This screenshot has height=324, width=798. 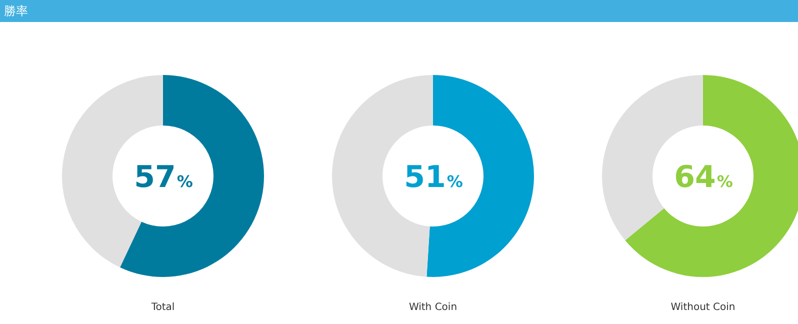 What do you see at coordinates (16, 11) in the screenshot?
I see `text: 勝率` at bounding box center [16, 11].